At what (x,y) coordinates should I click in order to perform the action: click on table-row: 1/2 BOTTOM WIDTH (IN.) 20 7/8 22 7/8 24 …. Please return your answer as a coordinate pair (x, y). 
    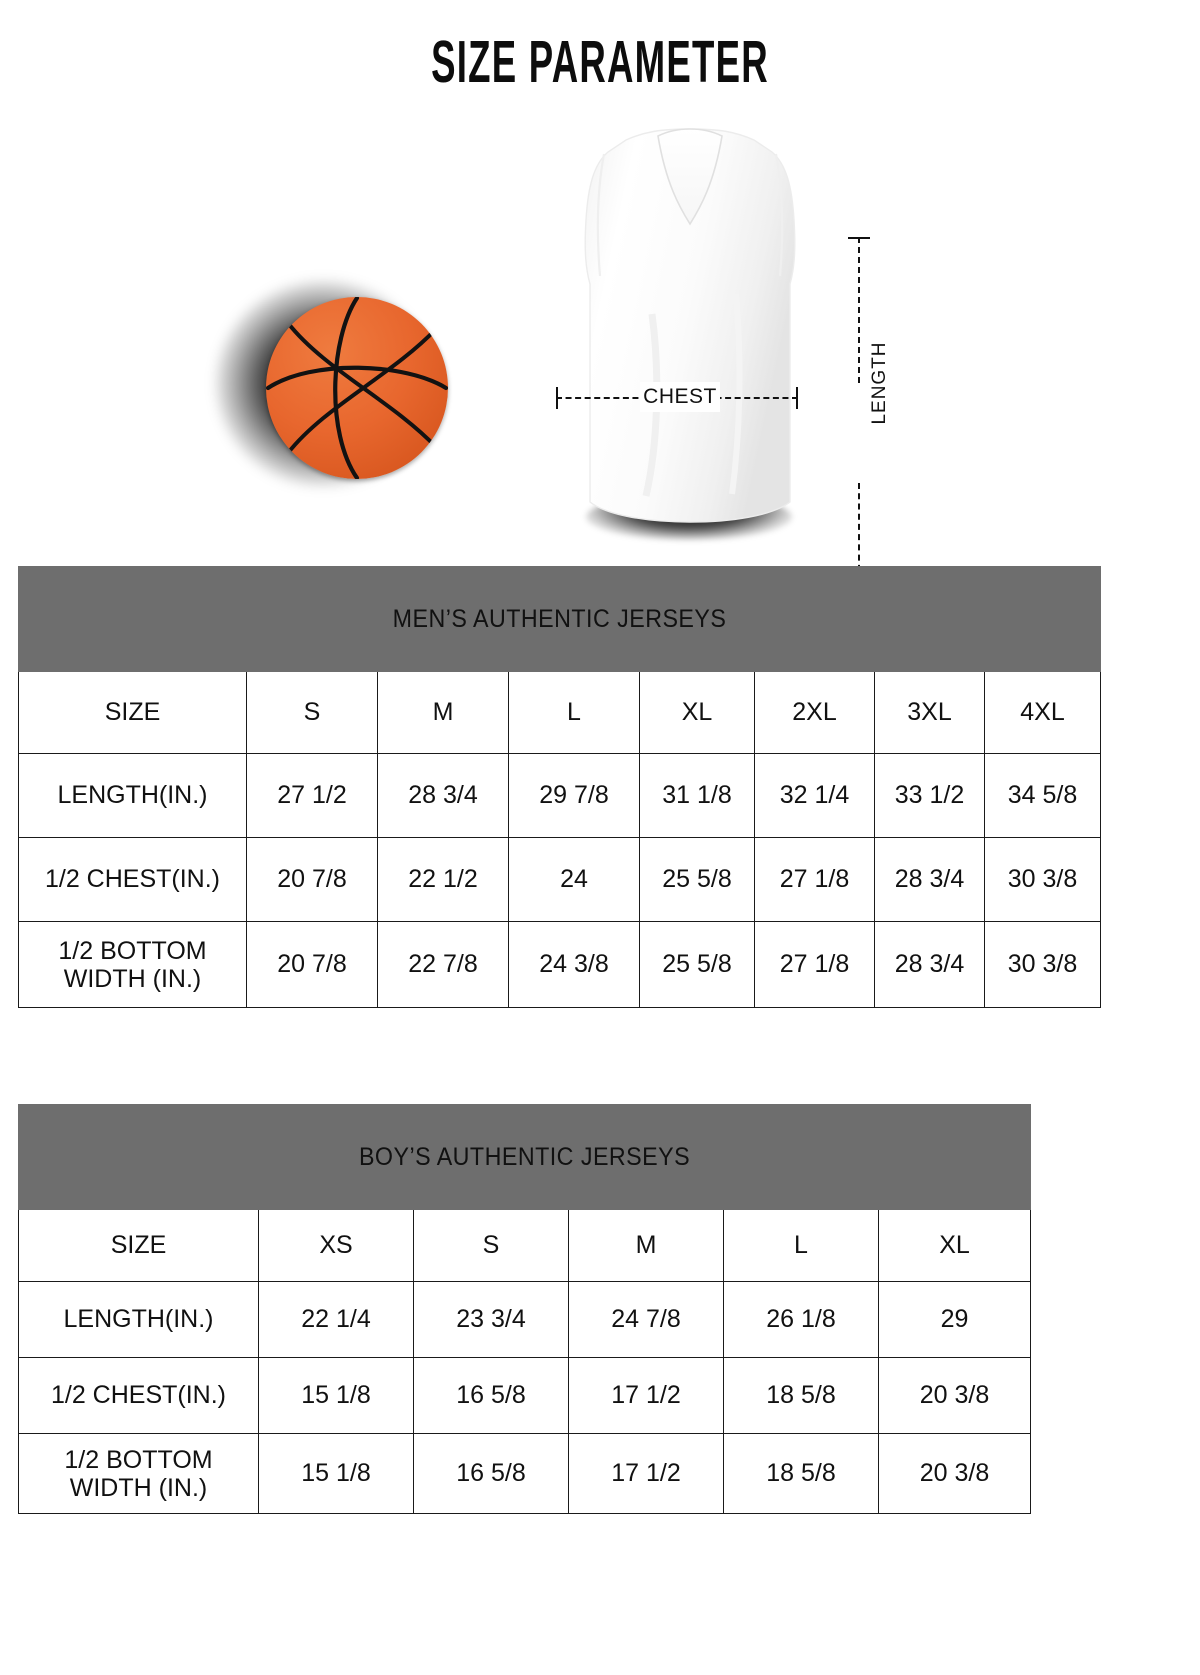
    Looking at the image, I should click on (560, 964).